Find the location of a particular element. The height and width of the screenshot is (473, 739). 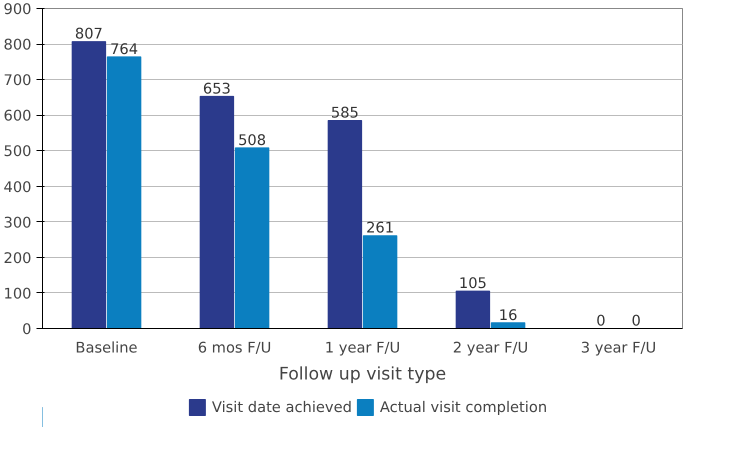

data-label: 105 is located at coordinates (472, 283).